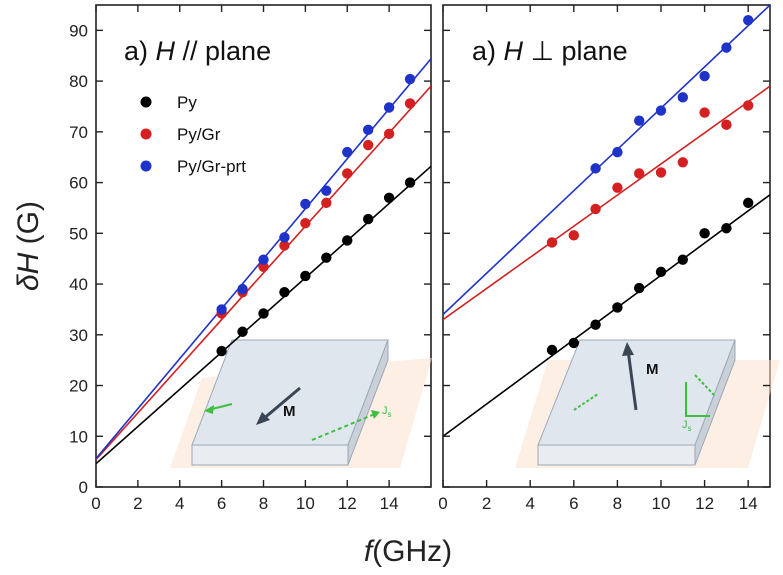  What do you see at coordinates (78, 30) in the screenshot?
I see `y-tick-label: 90` at bounding box center [78, 30].